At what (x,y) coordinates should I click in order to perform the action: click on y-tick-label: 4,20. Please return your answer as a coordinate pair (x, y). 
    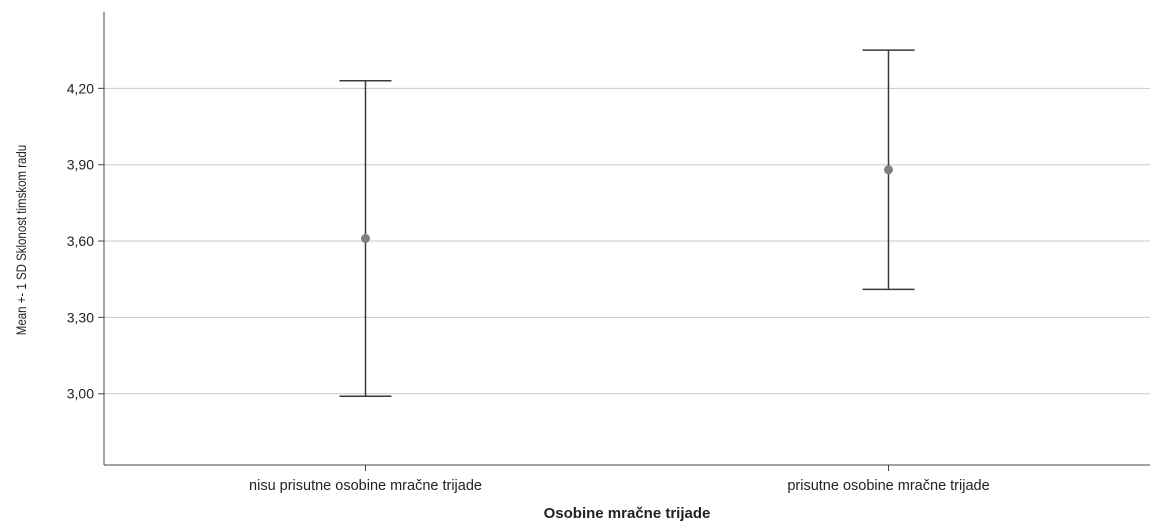
    Looking at the image, I should click on (80, 88).